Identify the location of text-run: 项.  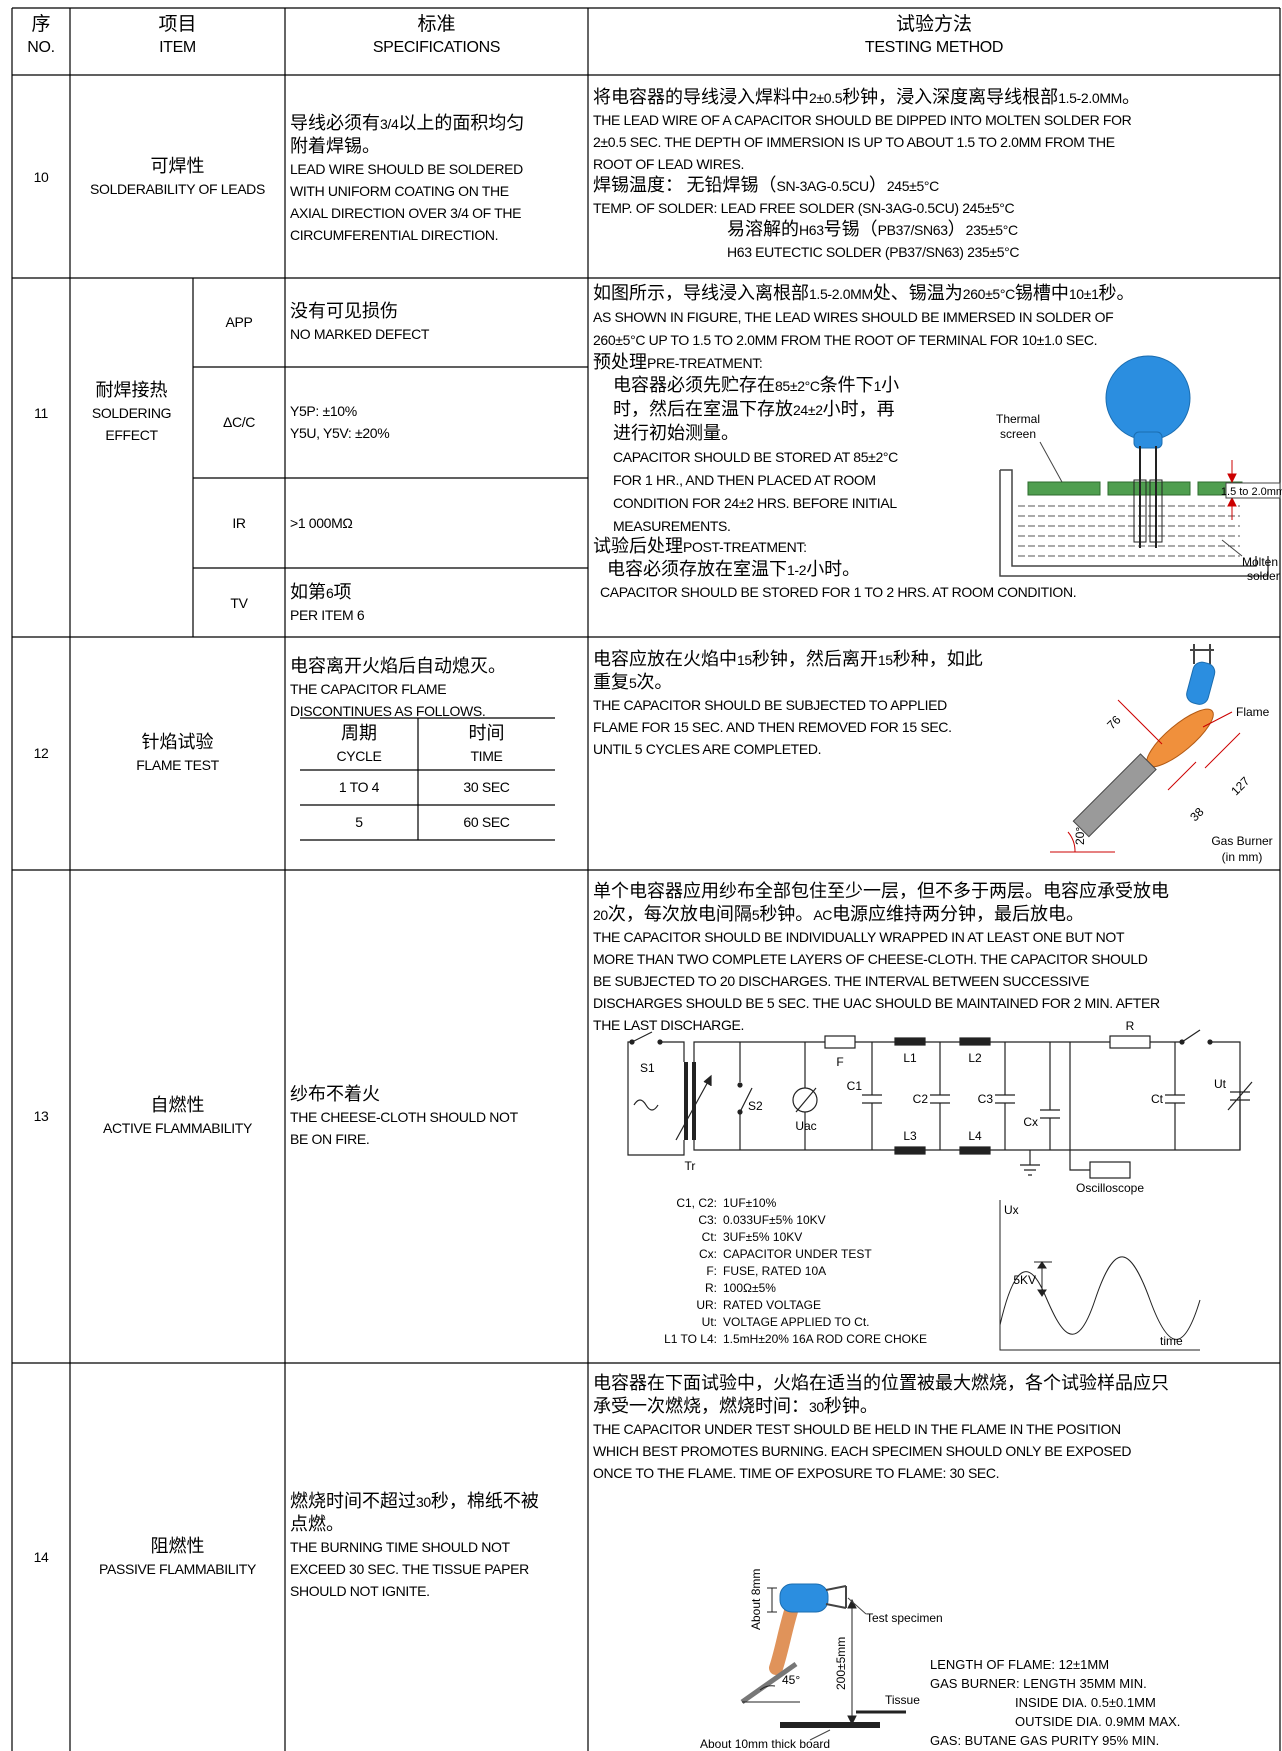
(342, 592).